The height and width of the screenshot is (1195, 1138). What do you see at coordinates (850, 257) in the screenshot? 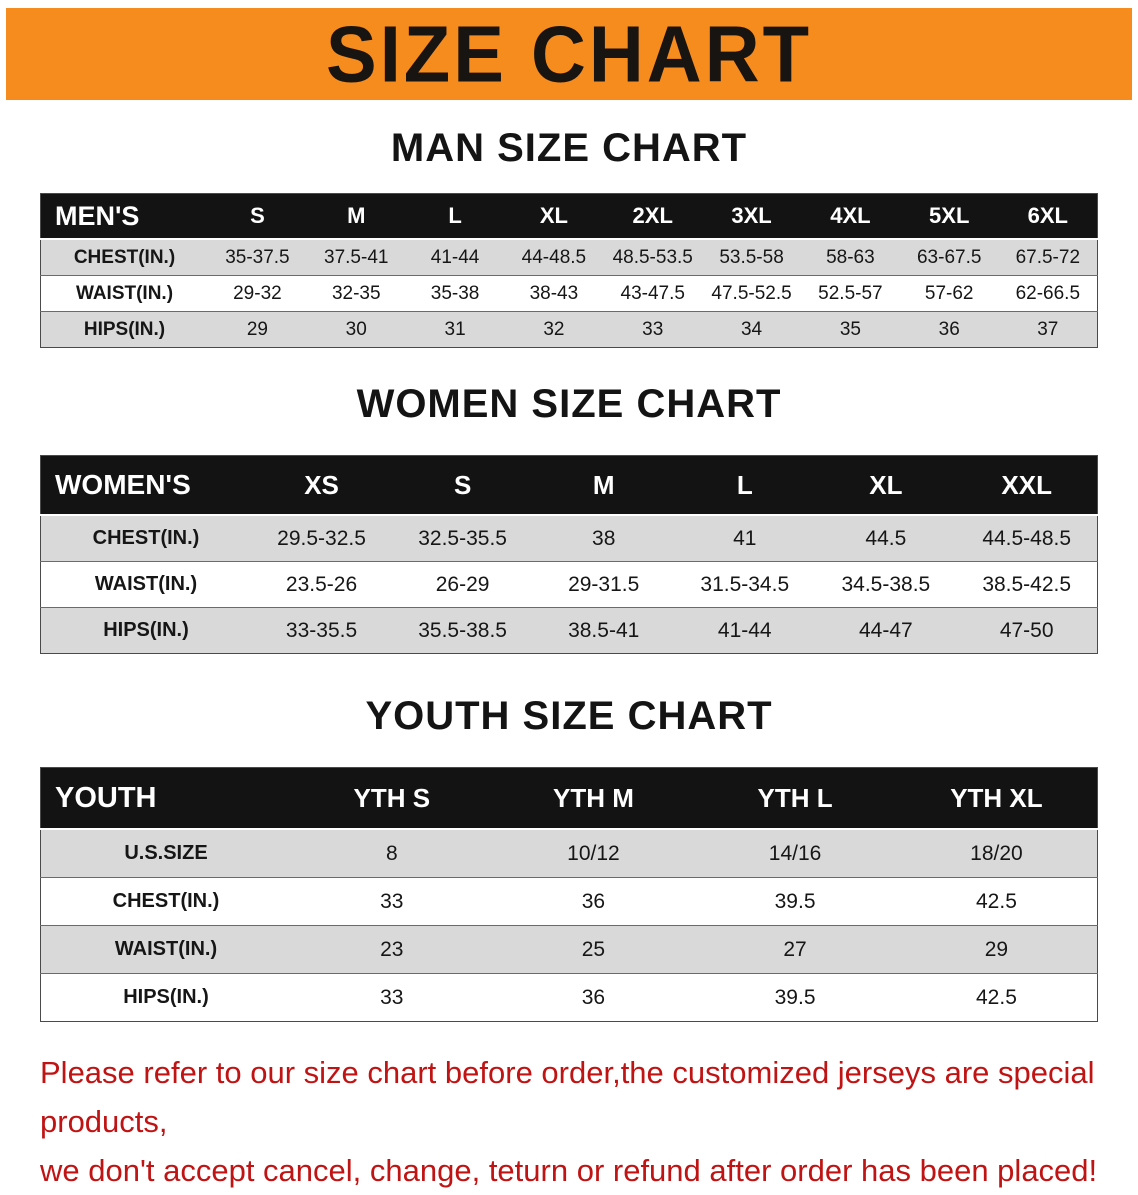
I see `size-value-cell: 58-63` at bounding box center [850, 257].